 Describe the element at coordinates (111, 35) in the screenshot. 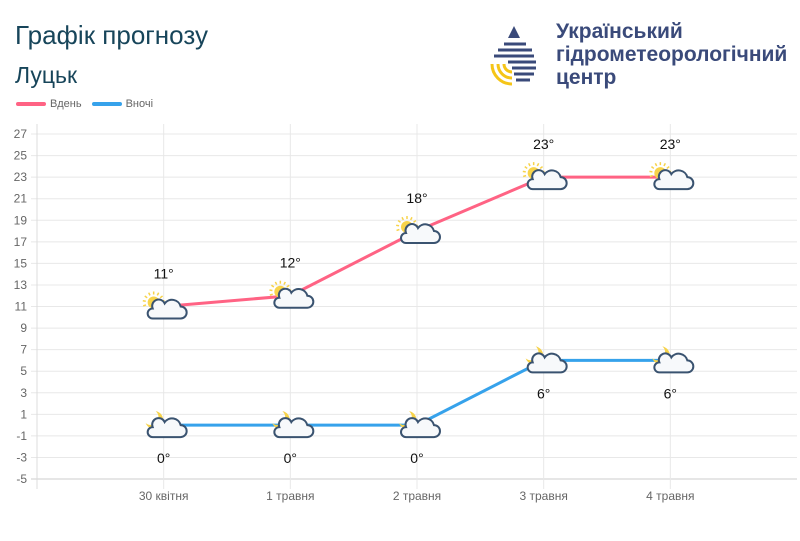

I see `page-title: Графік прогнозу` at that location.